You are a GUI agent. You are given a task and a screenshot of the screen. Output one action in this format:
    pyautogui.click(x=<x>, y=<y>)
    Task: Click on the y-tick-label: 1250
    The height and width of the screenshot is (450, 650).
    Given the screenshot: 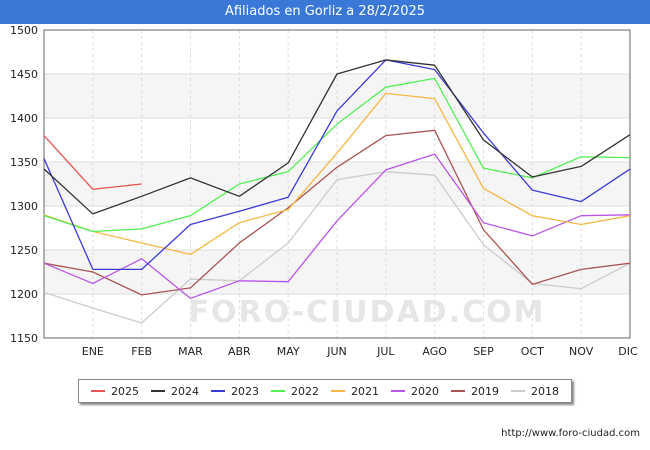 What is the action you would take?
    pyautogui.click(x=24, y=250)
    